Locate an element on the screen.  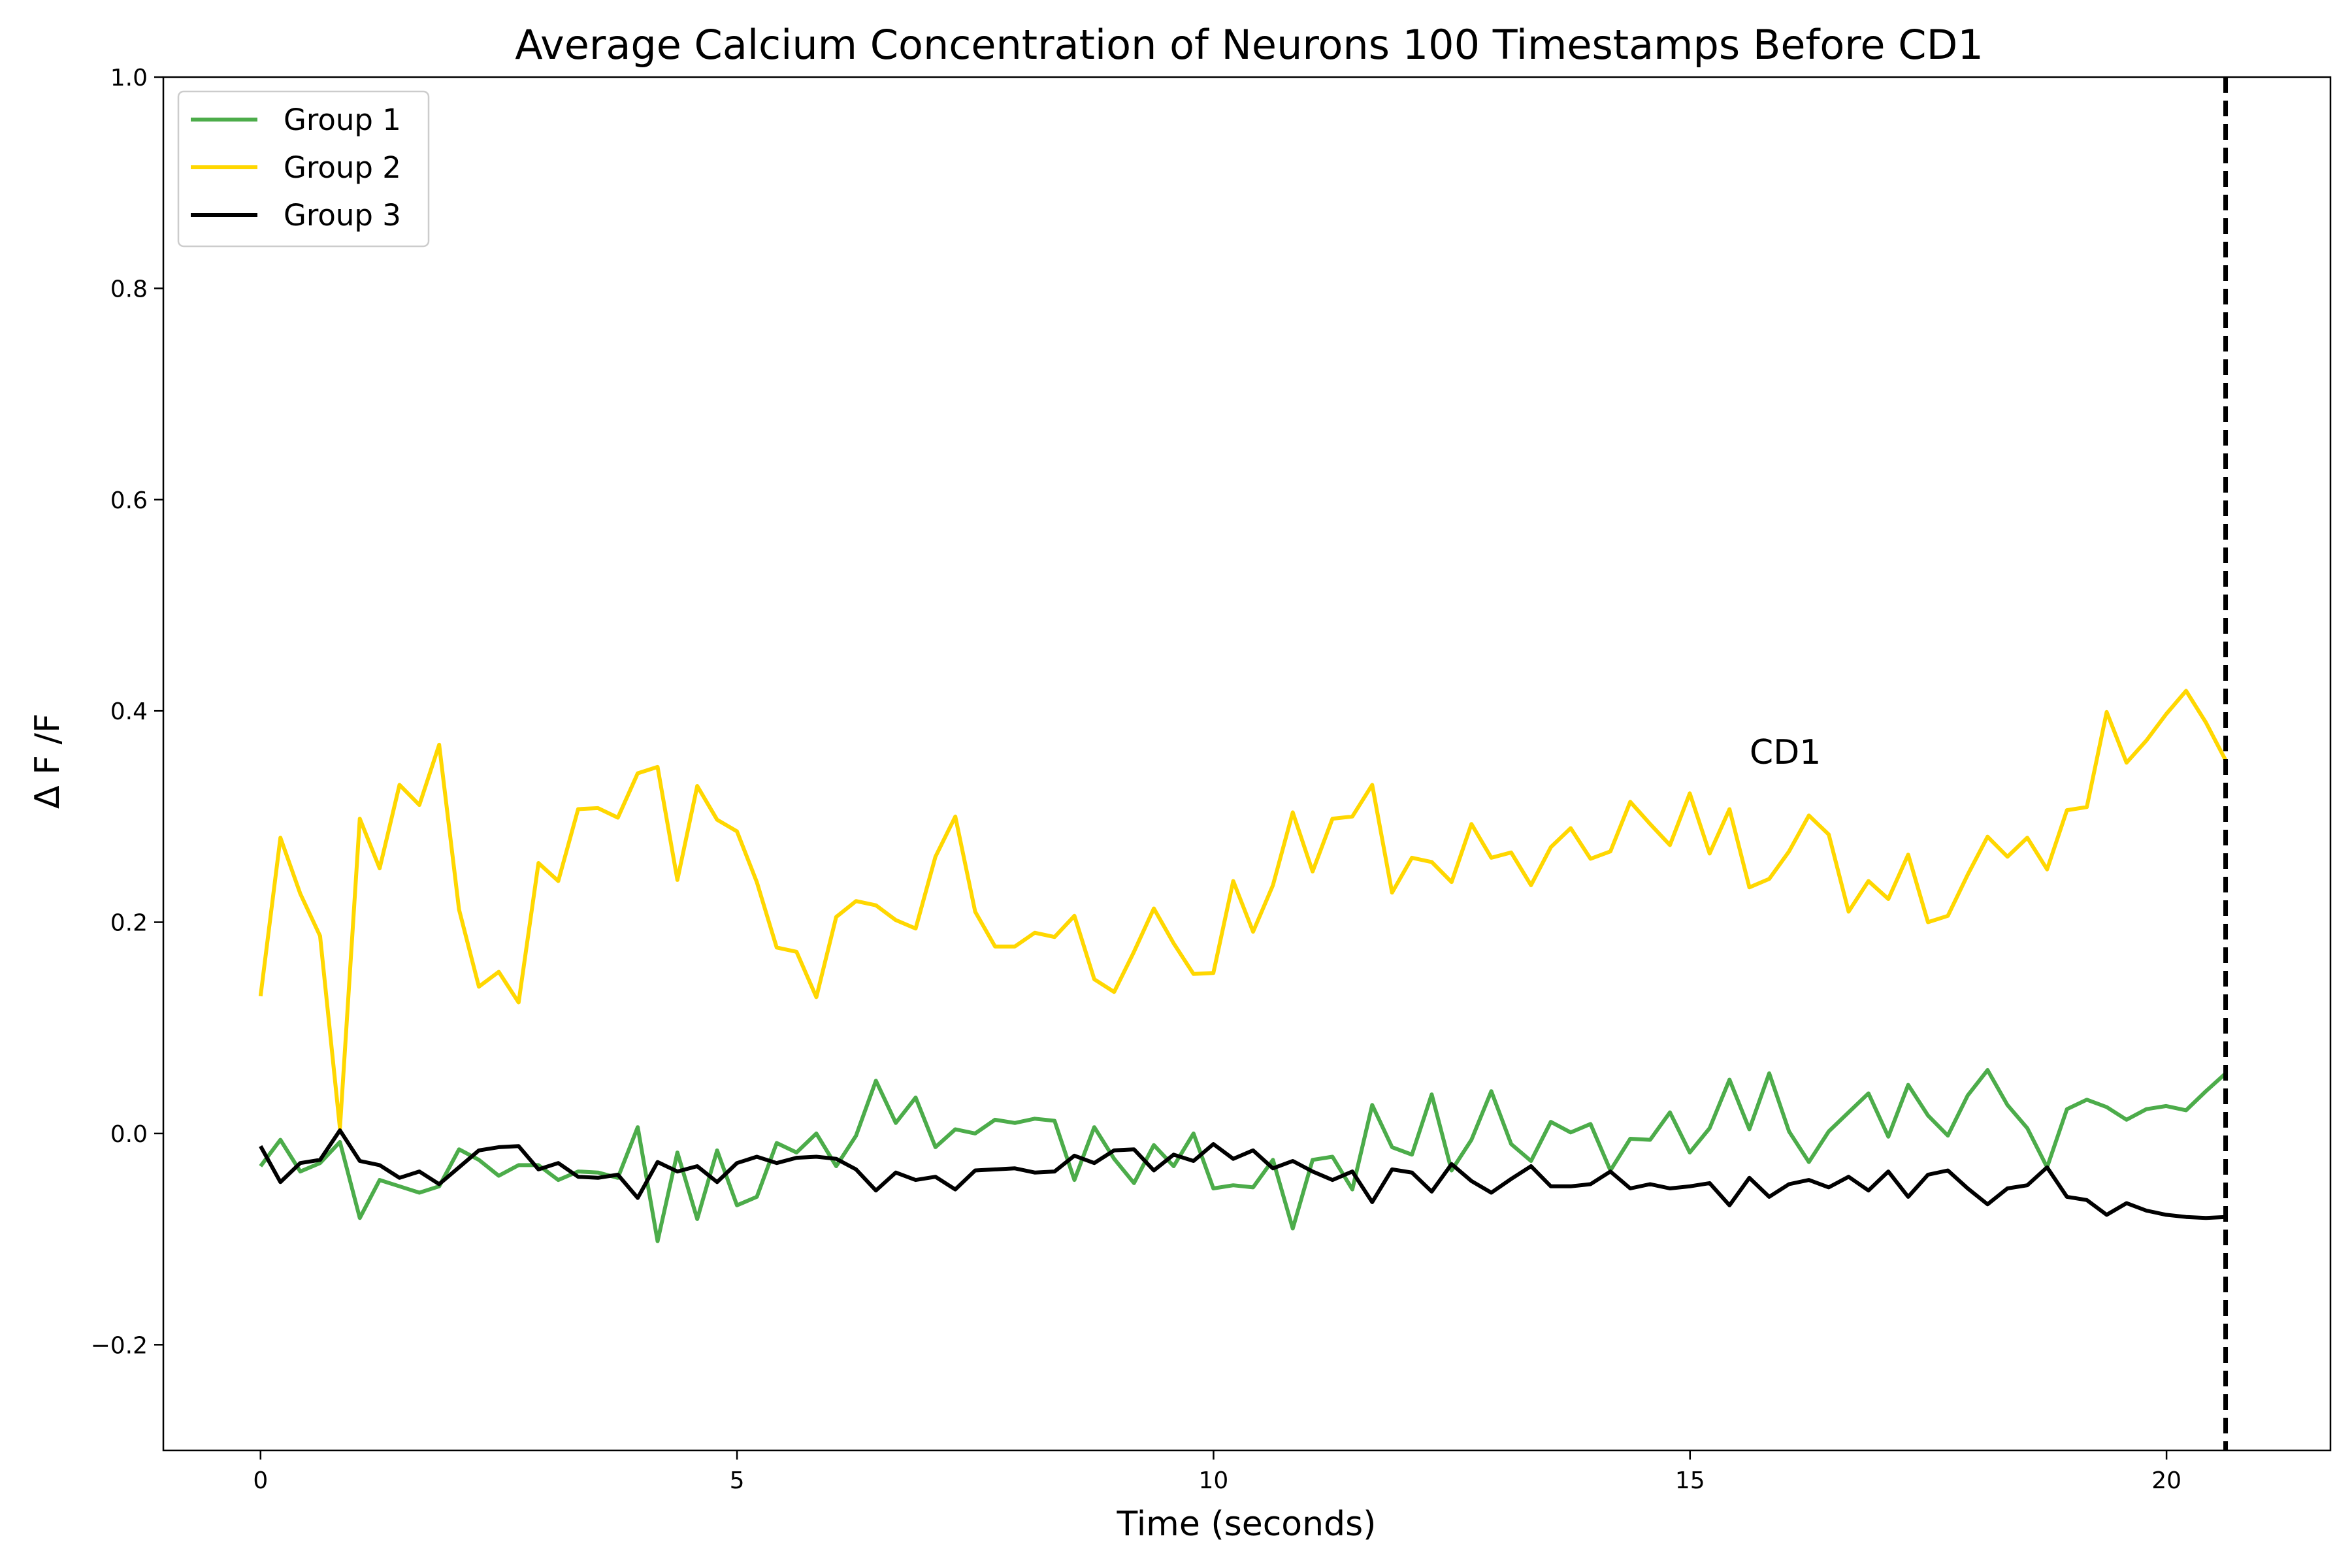
legend-box is located at coordinates (303, 169).